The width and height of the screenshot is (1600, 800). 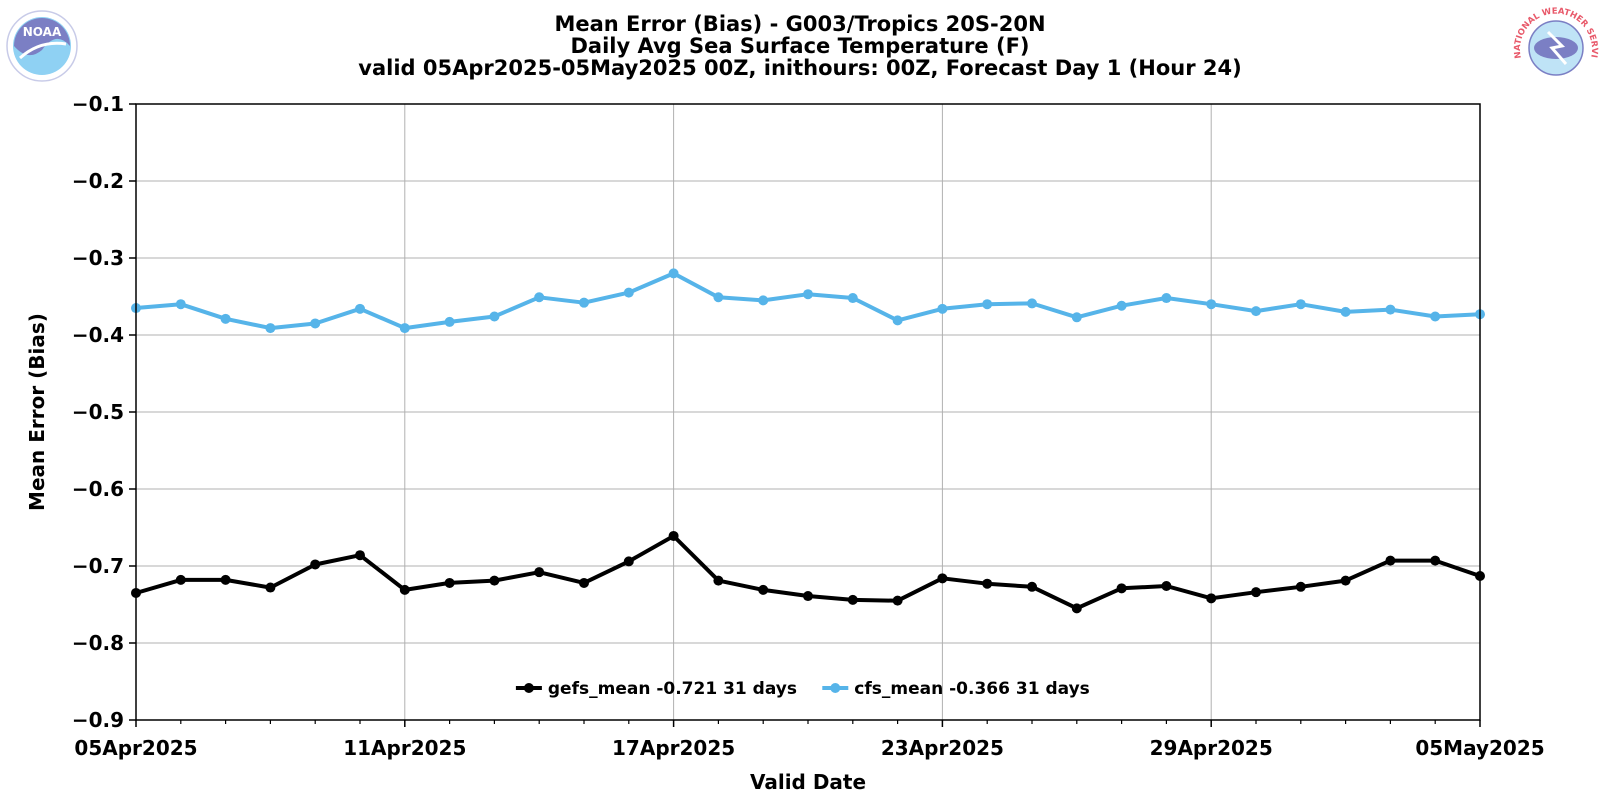 I want to click on noaa-logo-text: NOAA, so click(x=42, y=32).